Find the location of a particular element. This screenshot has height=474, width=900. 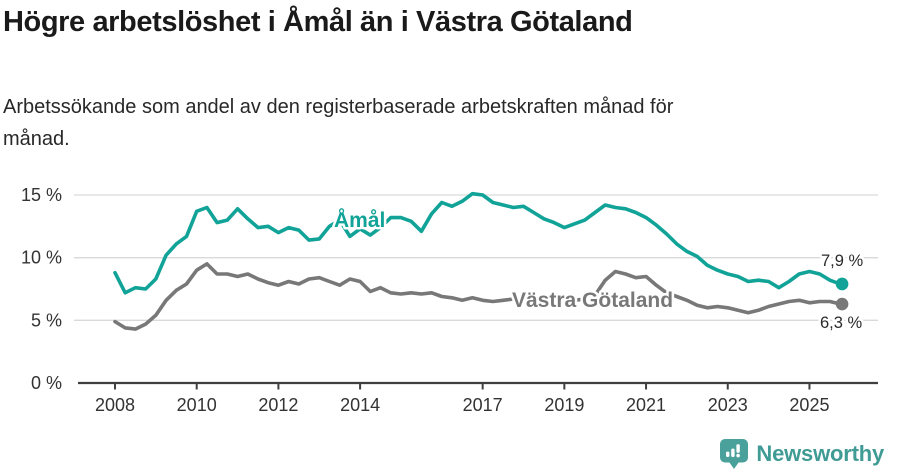

x-axis-tick-label: 2021 is located at coordinates (646, 405).